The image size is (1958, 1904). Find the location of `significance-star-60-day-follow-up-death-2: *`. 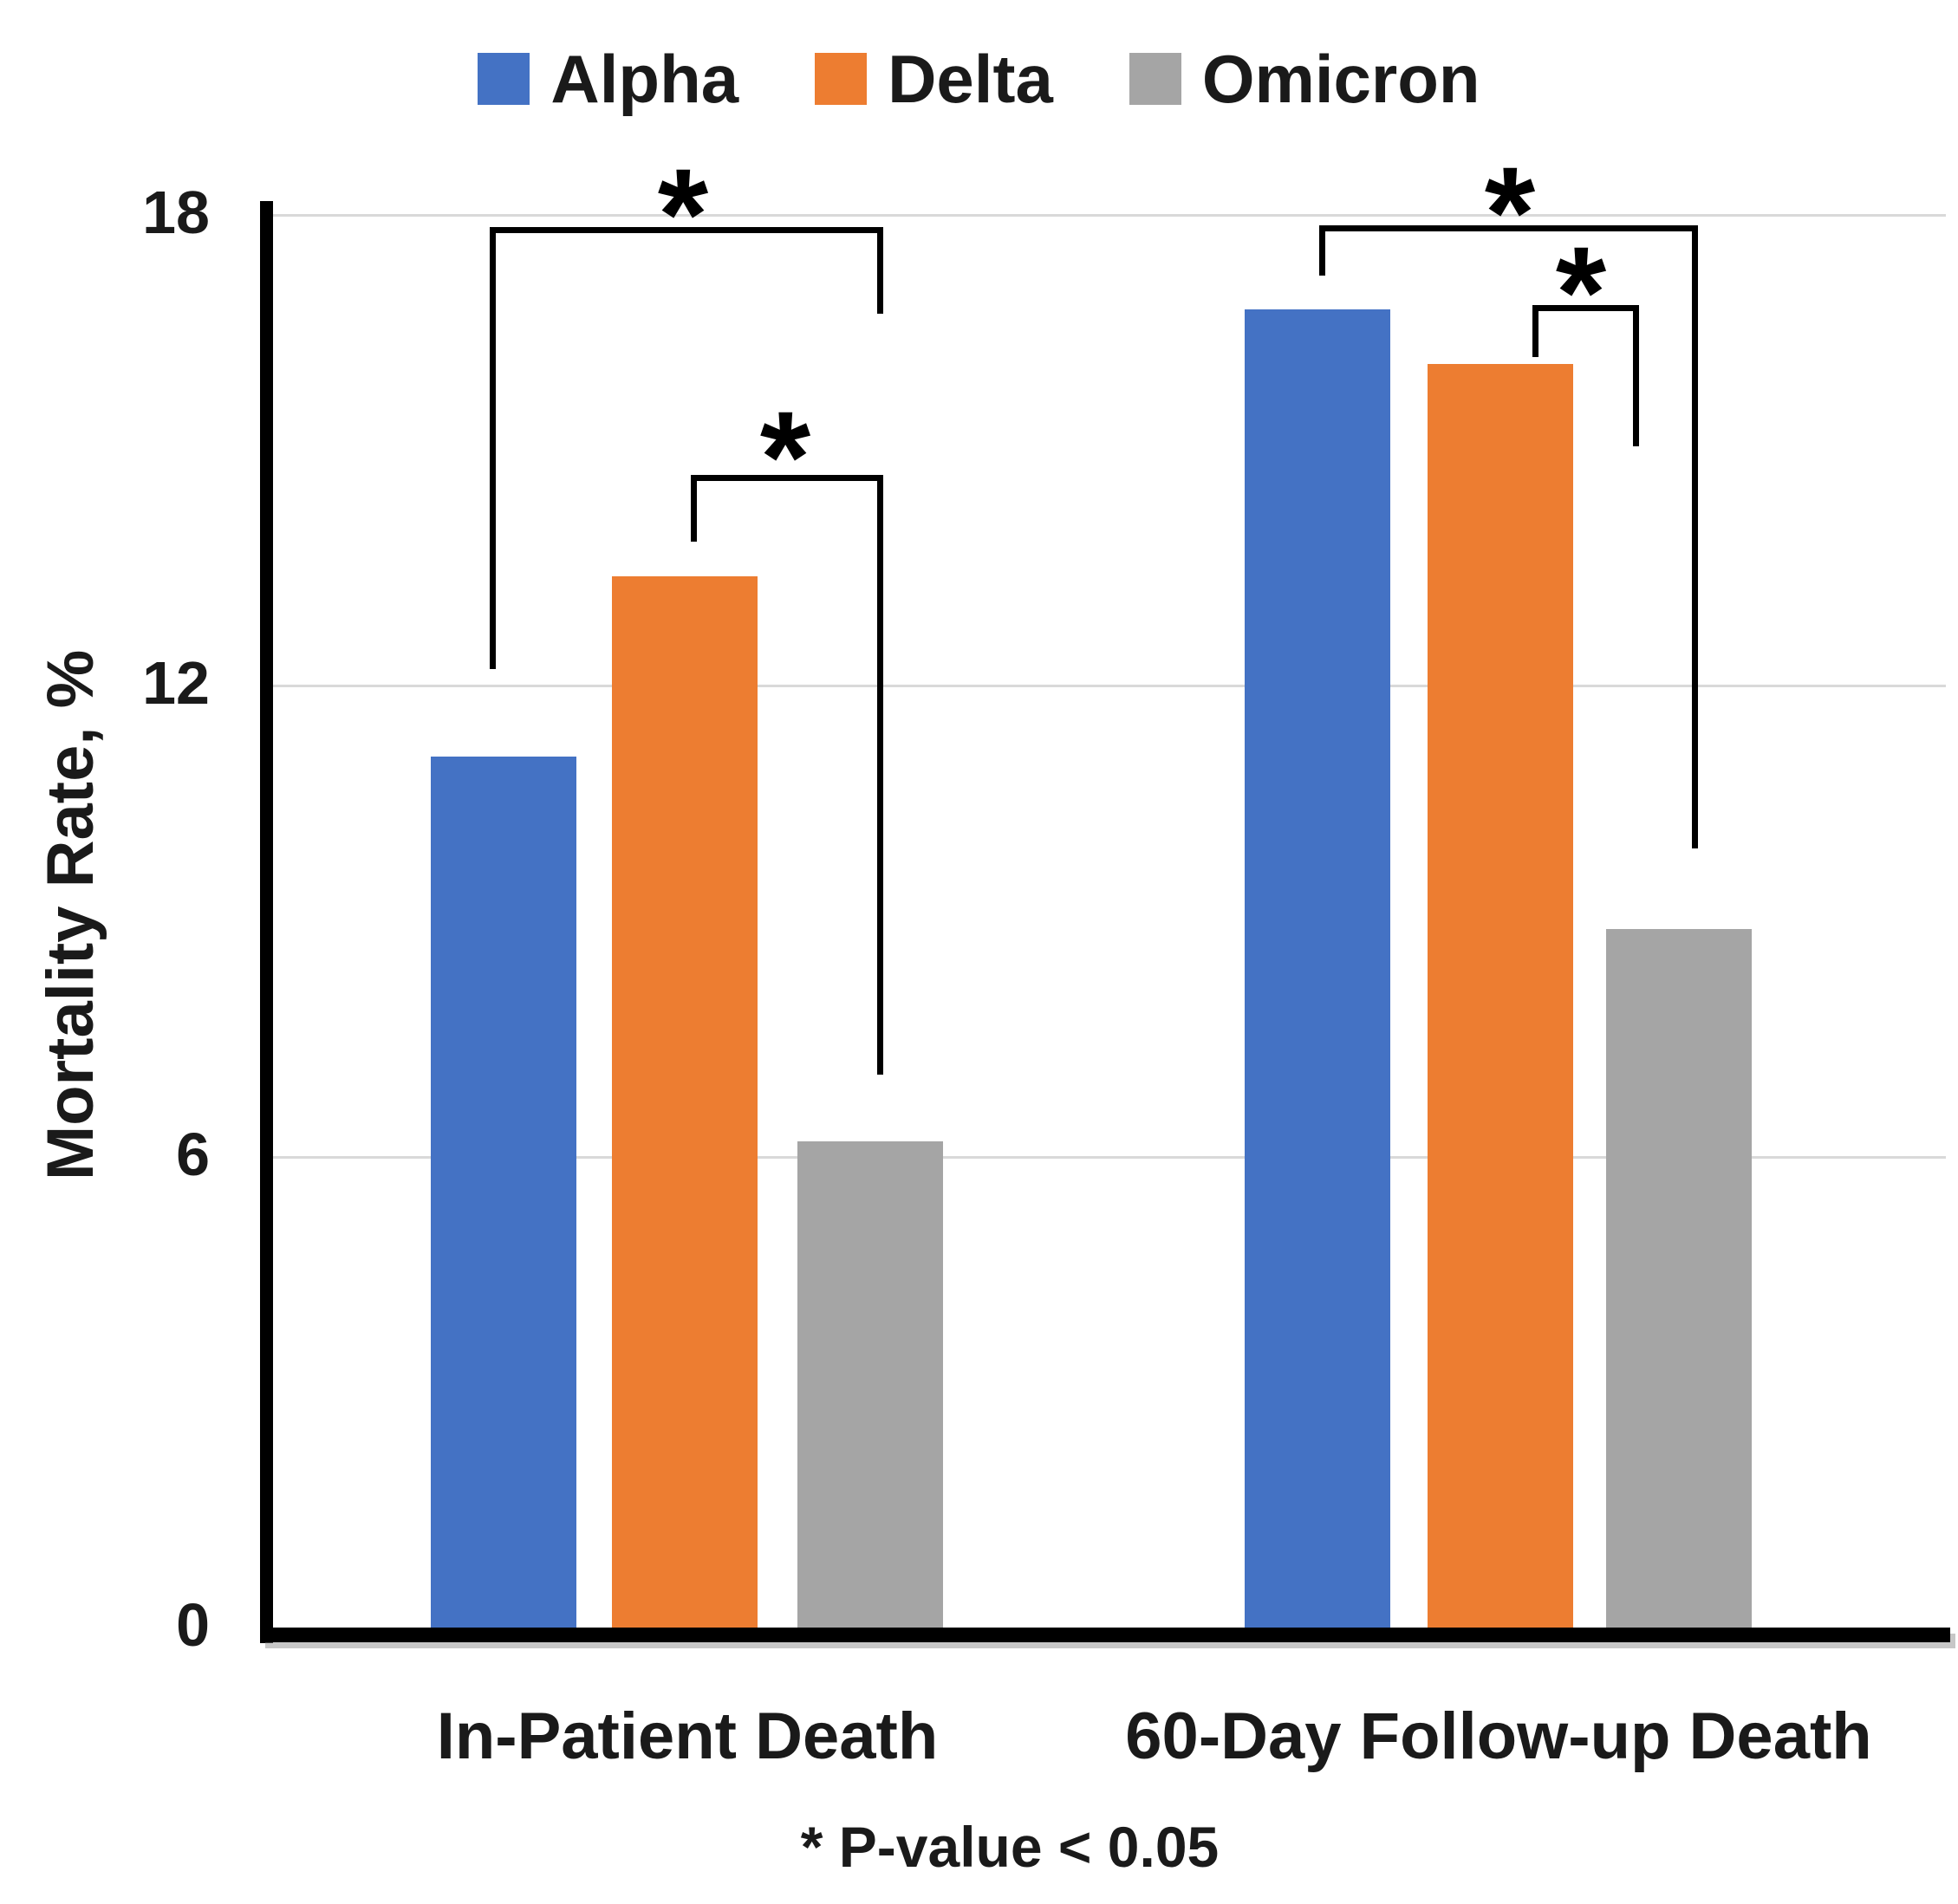

significance-star-60-day-follow-up-death-2: * is located at coordinates (1510, 212).